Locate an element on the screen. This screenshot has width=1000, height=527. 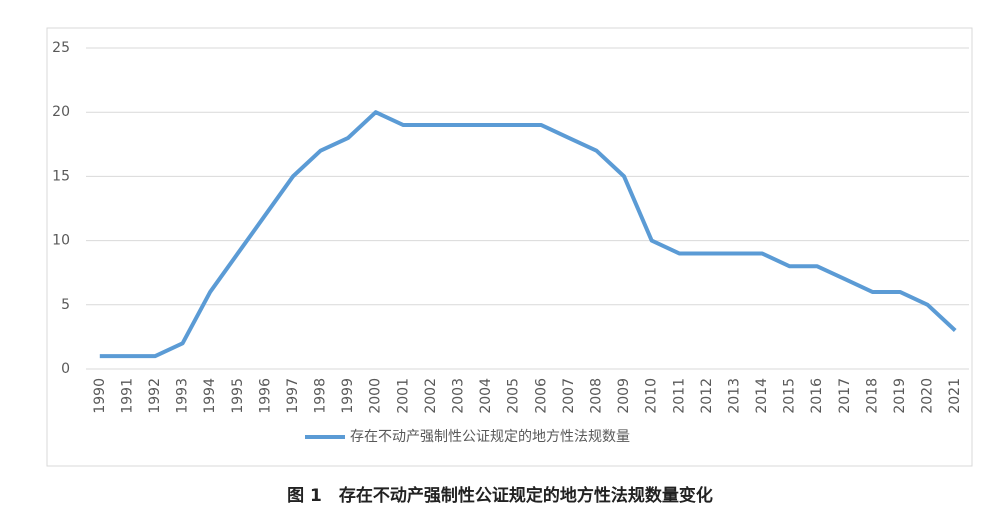
x-tick-label: 1993 is located at coordinates (183, 396).